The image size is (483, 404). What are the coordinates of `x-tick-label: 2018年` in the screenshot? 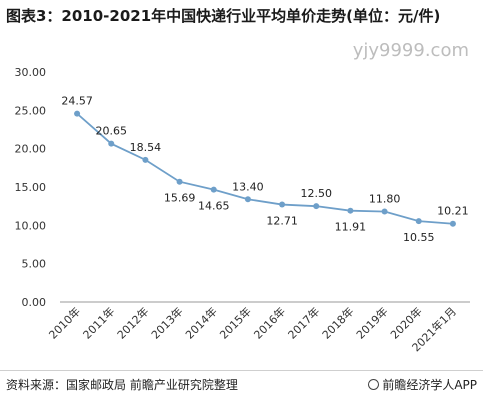 It's located at (337, 322).